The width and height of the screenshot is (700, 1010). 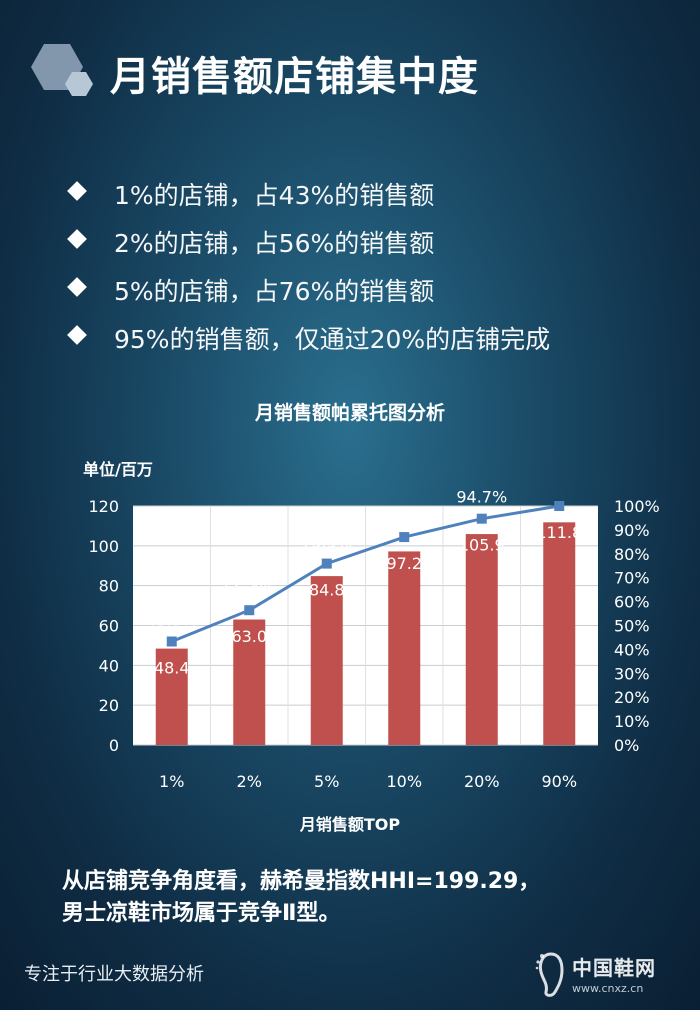 What do you see at coordinates (301, 898) in the screenshot?
I see `conclusion-text: 从店铺竞争角度看，赫希曼指数HHI=199.29， 男士凉鞋市场属于竞争Ⅱ型。` at bounding box center [301, 898].